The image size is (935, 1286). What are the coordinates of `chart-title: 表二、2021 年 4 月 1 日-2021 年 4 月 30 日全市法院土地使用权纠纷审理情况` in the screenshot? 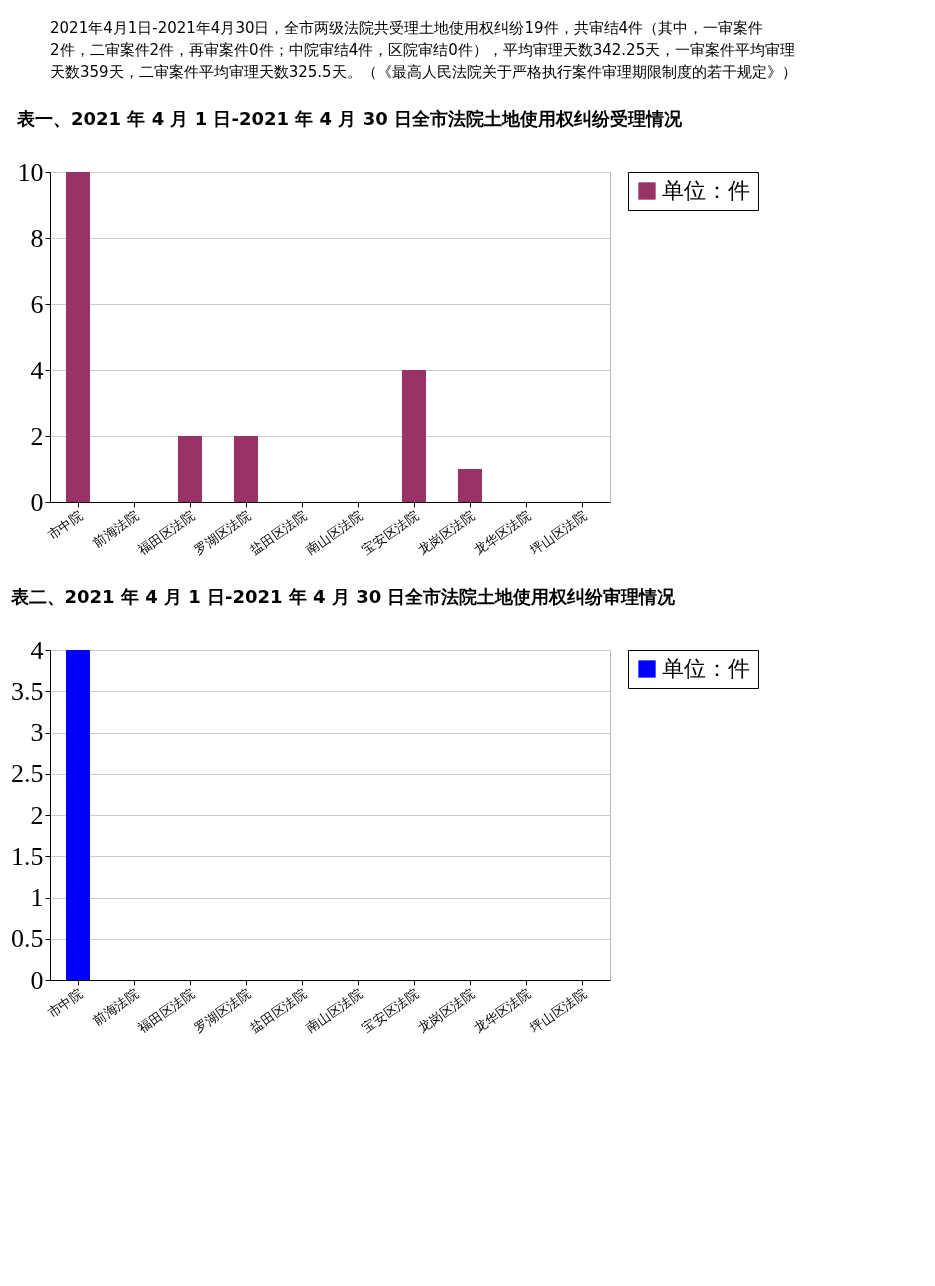 It's located at (343, 596).